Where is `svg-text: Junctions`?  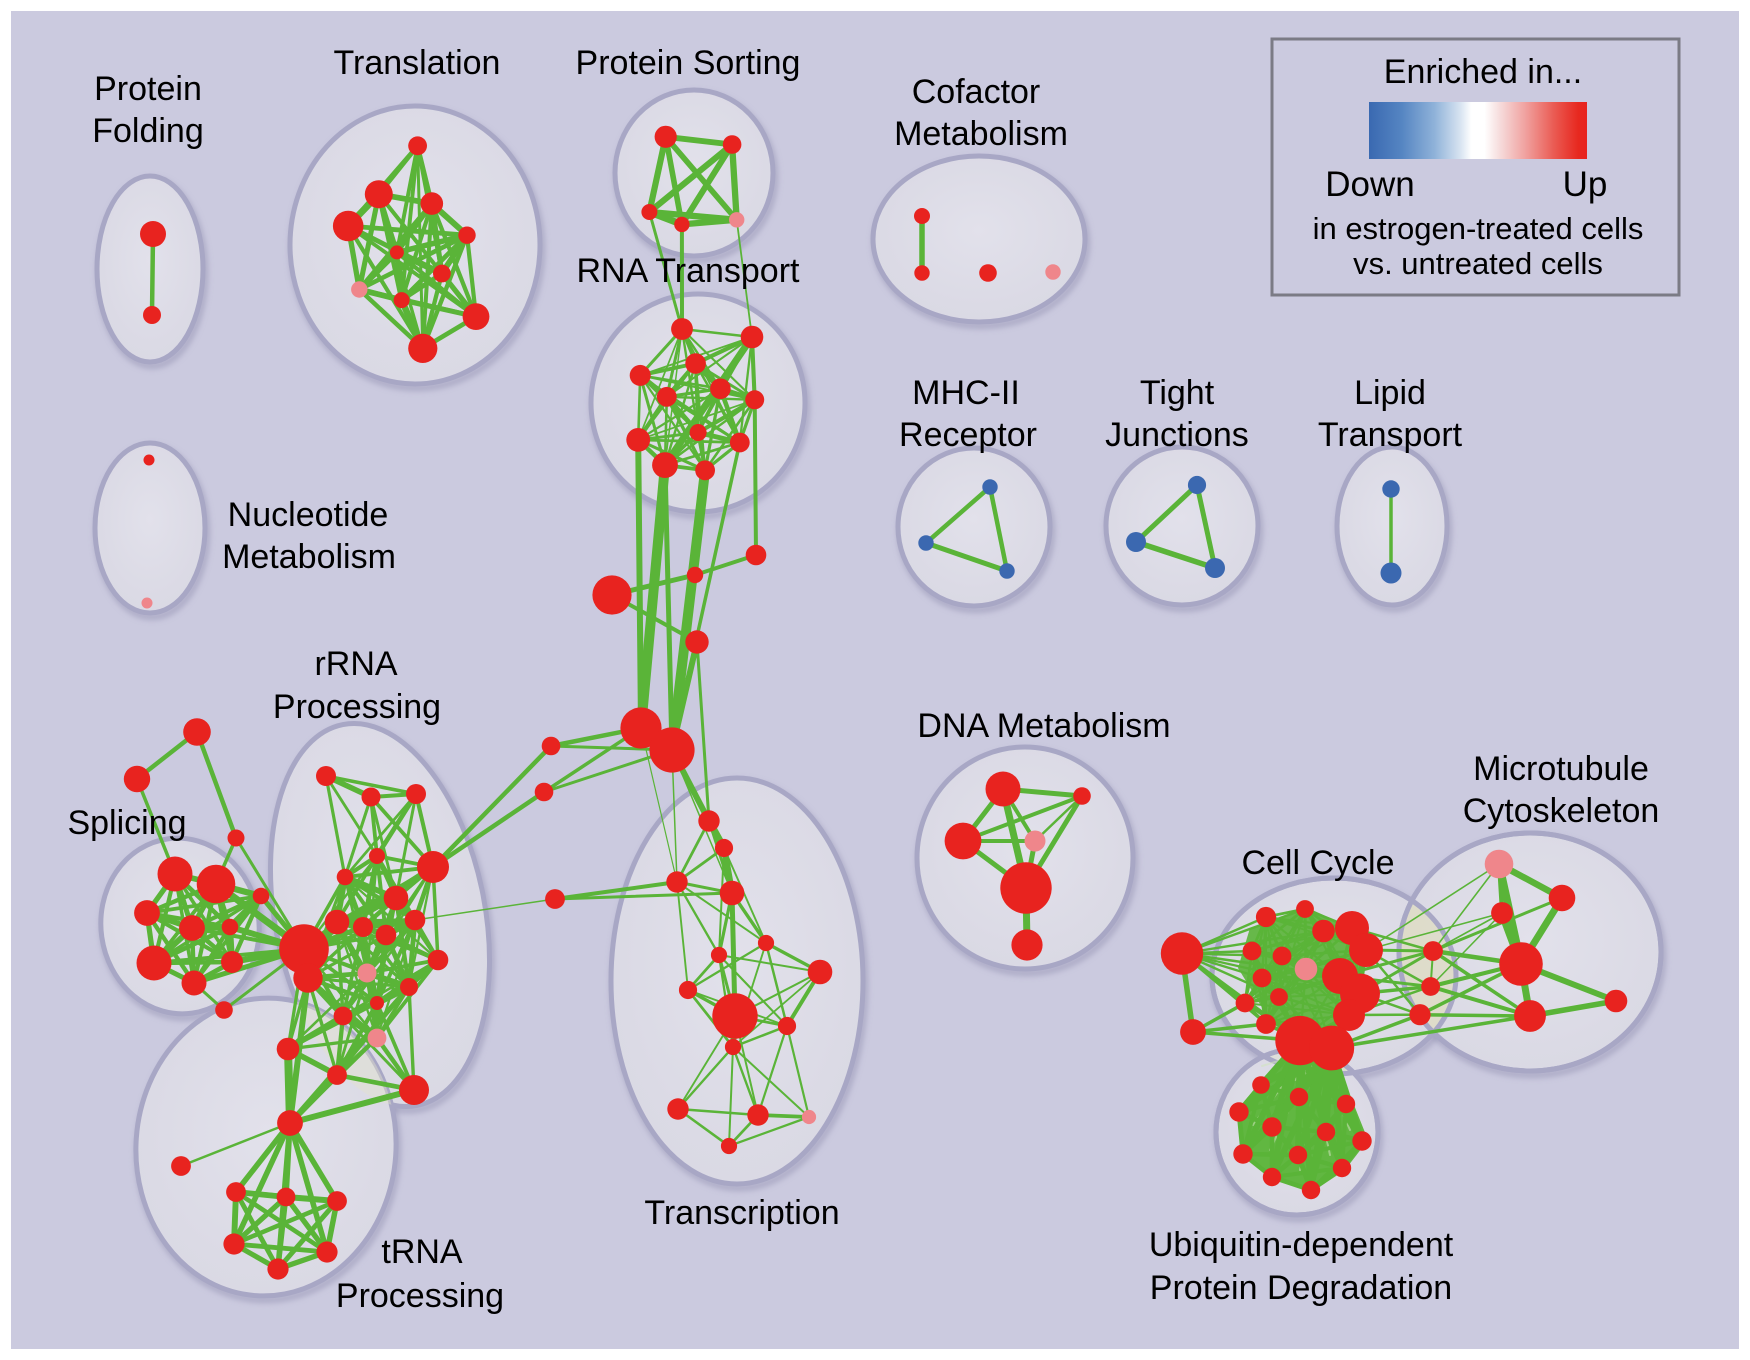 svg-text: Junctions is located at coordinates (1177, 435).